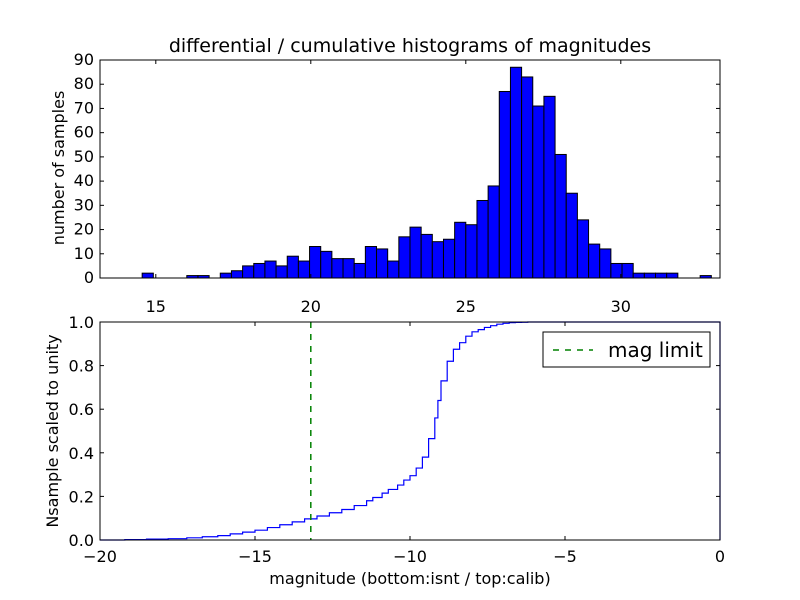 This screenshot has height=600, width=800. What do you see at coordinates (466, 306) in the screenshot?
I see `top-x-tick-label: 25` at bounding box center [466, 306].